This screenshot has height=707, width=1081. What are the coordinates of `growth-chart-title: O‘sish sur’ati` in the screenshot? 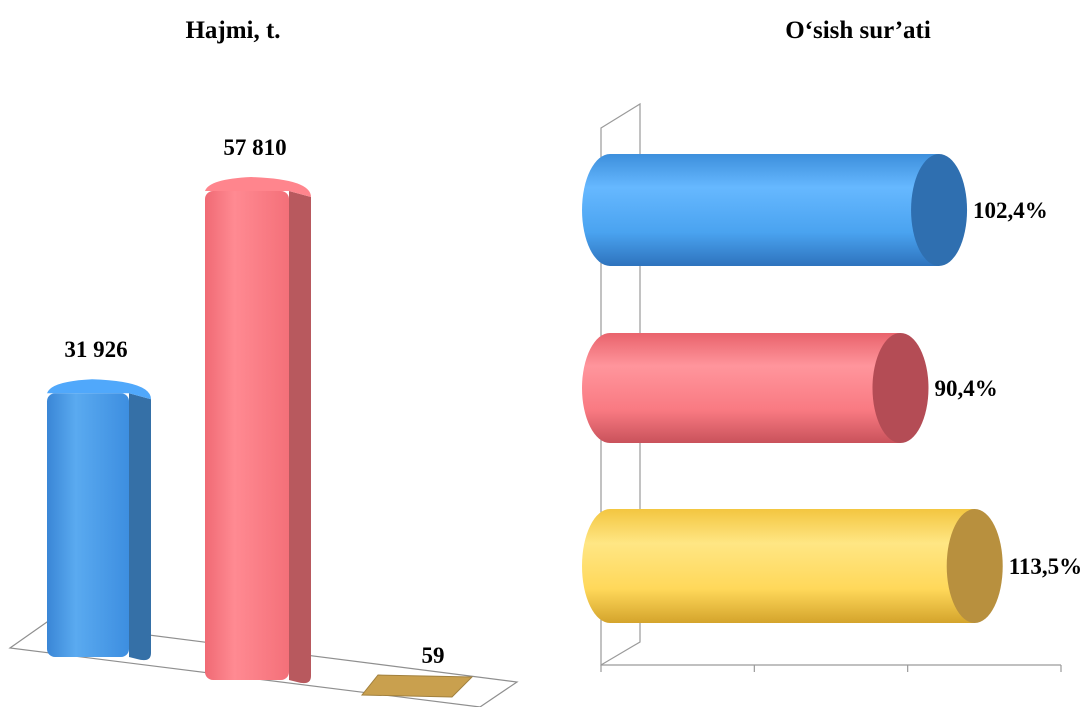 It's located at (858, 30).